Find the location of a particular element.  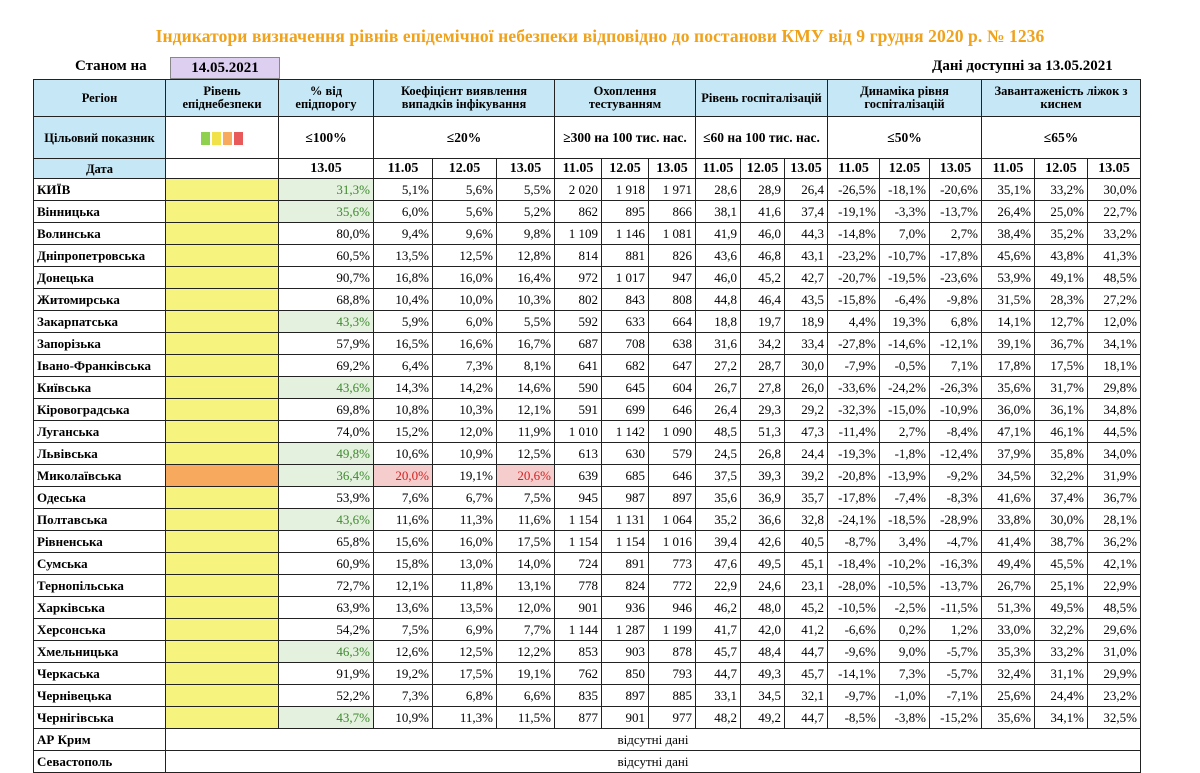

as-of-label: Станом на is located at coordinates (111, 66).